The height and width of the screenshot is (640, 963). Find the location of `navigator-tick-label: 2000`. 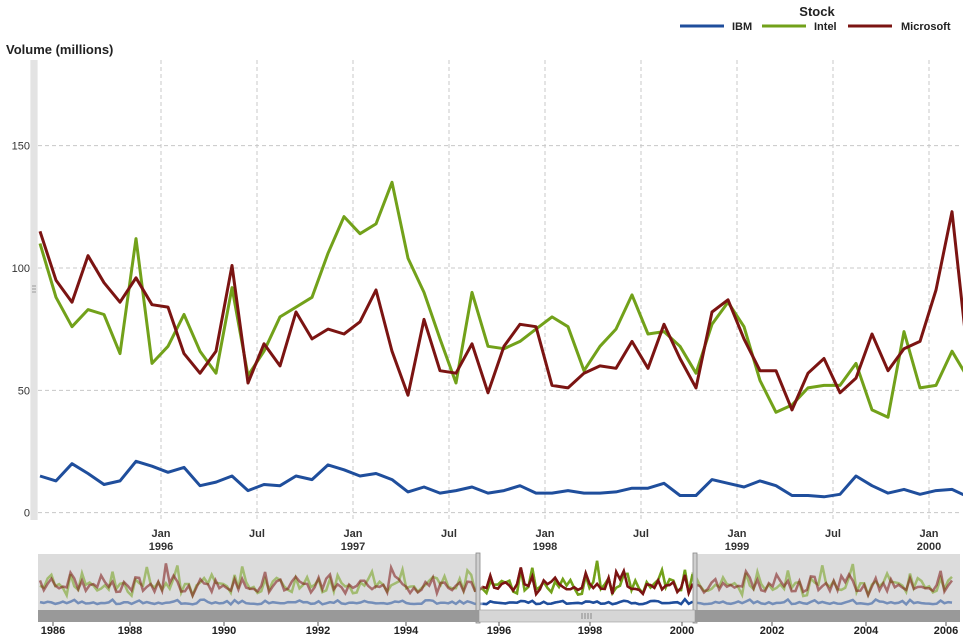

navigator-tick-label: 2000 is located at coordinates (682, 631).